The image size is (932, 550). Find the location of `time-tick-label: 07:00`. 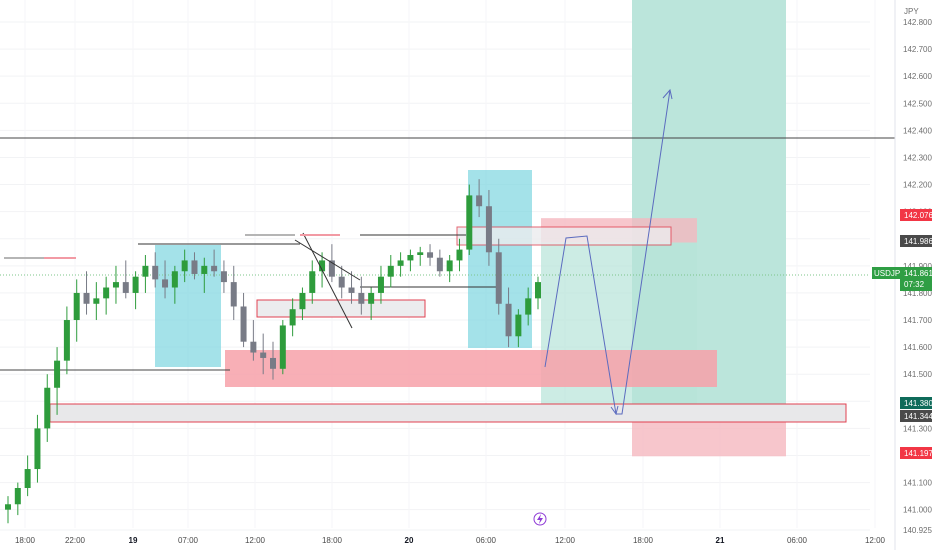

time-tick-label: 07:00 is located at coordinates (188, 540).